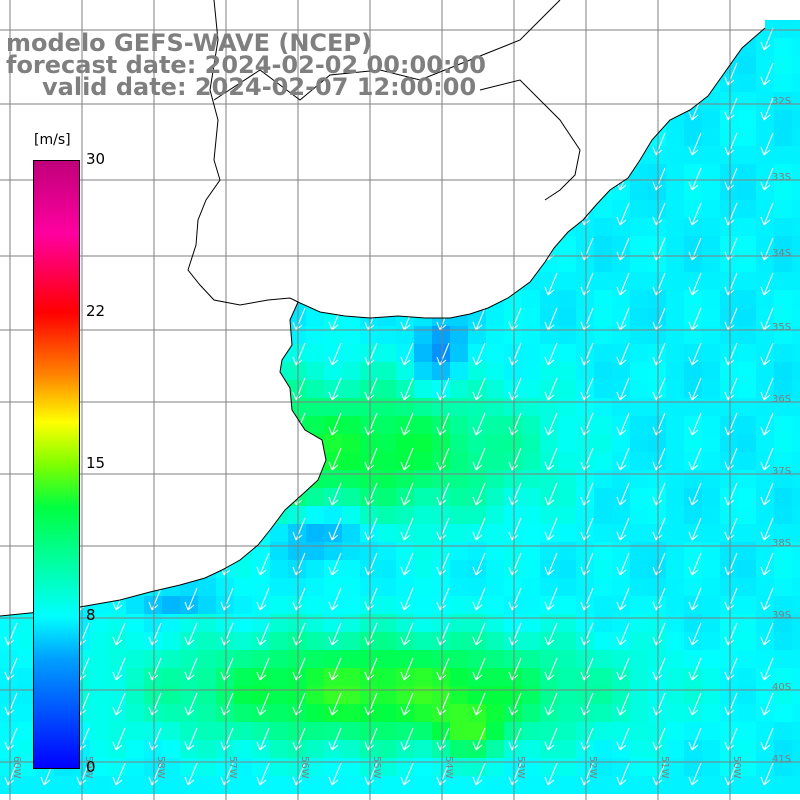  Describe the element at coordinates (160, 767) in the screenshot. I see `lon-label: 58W` at that location.